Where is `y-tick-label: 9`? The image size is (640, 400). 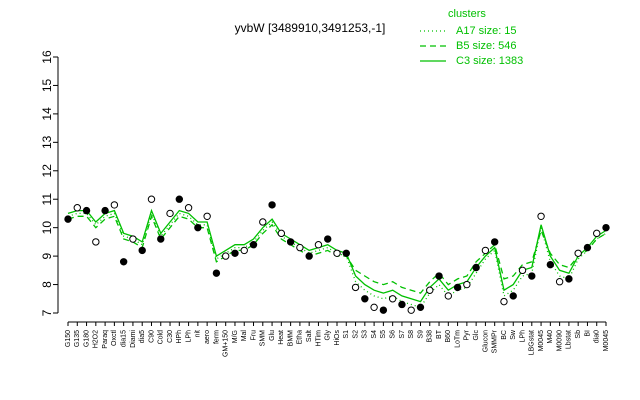 y-tick-label: 9 is located at coordinates (47, 255).